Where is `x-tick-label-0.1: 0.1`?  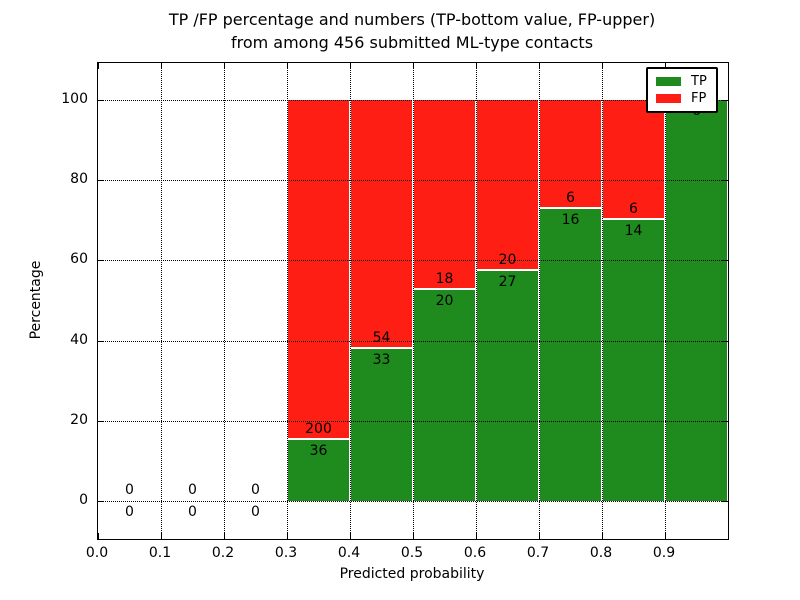
x-tick-label-0.1: 0.1 is located at coordinates (160, 553).